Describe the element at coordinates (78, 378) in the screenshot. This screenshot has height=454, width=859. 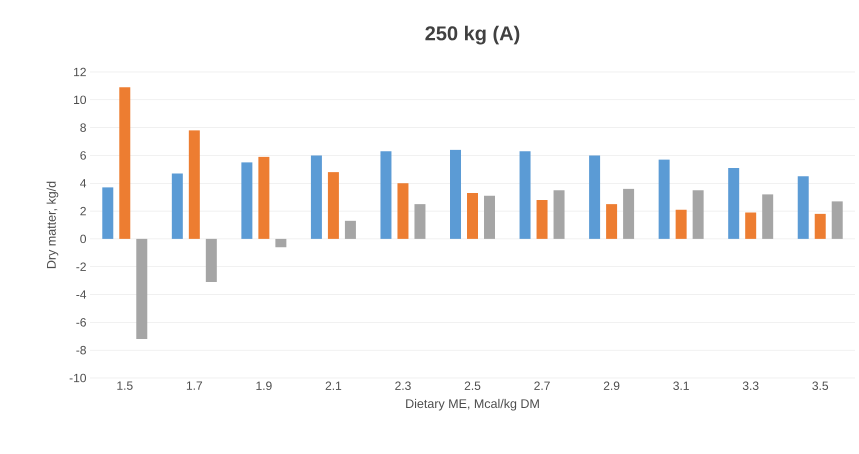
I see `y-tick-label: -10` at that location.